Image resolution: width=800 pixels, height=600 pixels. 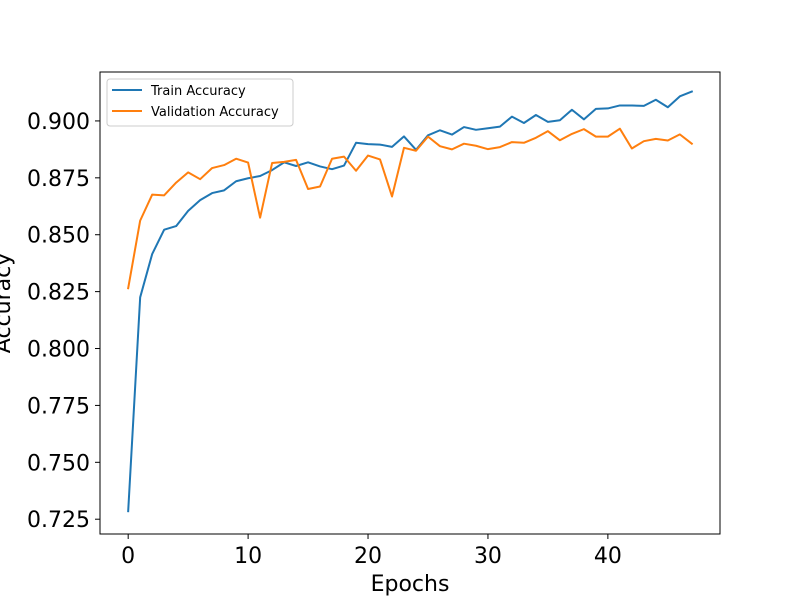 I want to click on y-tick-label: 0.725, so click(x=58, y=520).